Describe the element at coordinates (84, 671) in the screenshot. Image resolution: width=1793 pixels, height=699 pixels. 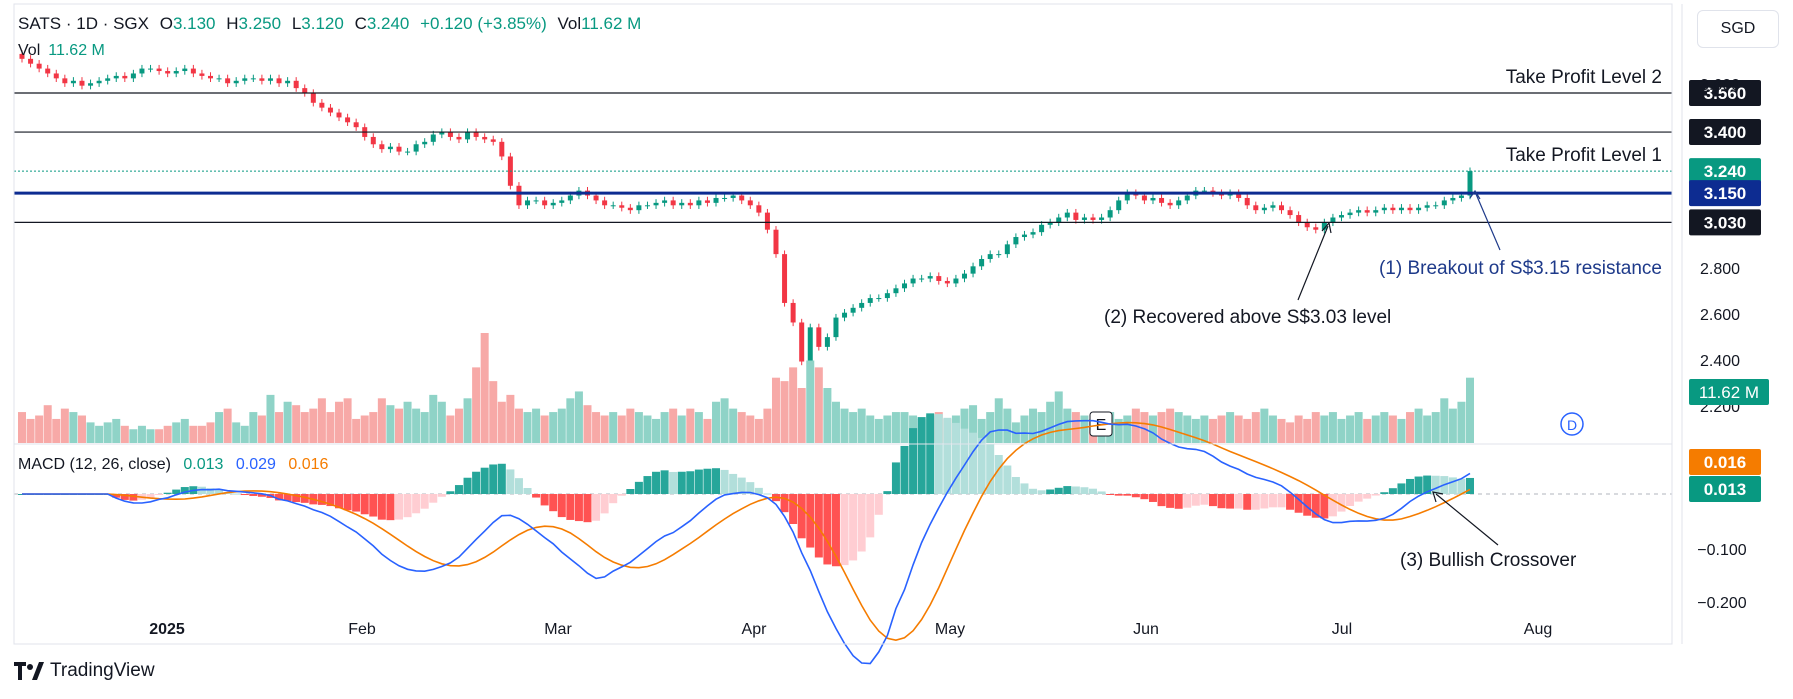
I see `tradingview-logo: TradingView` at that location.